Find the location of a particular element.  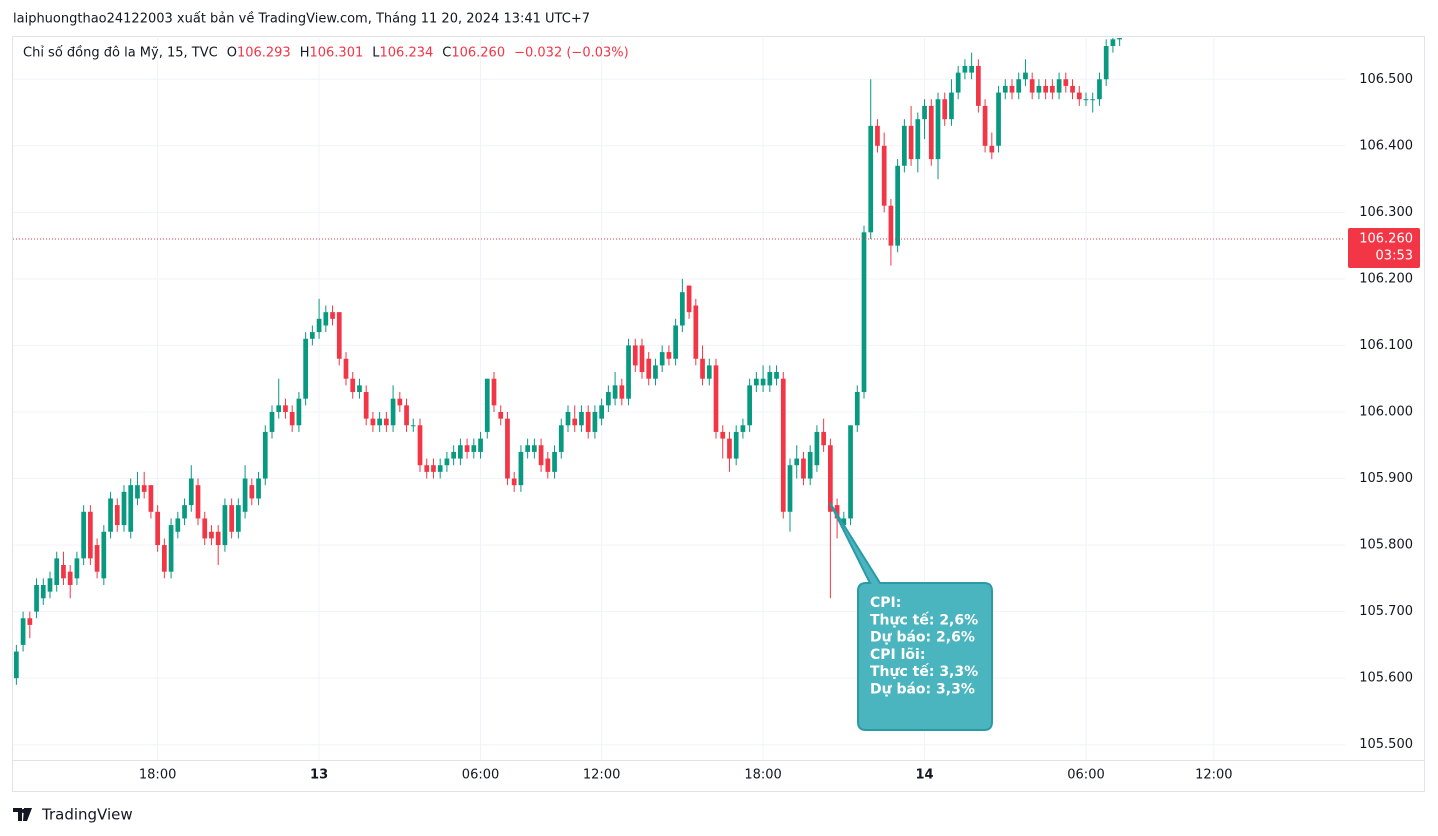

legend-value: 106.260 is located at coordinates (478, 53).